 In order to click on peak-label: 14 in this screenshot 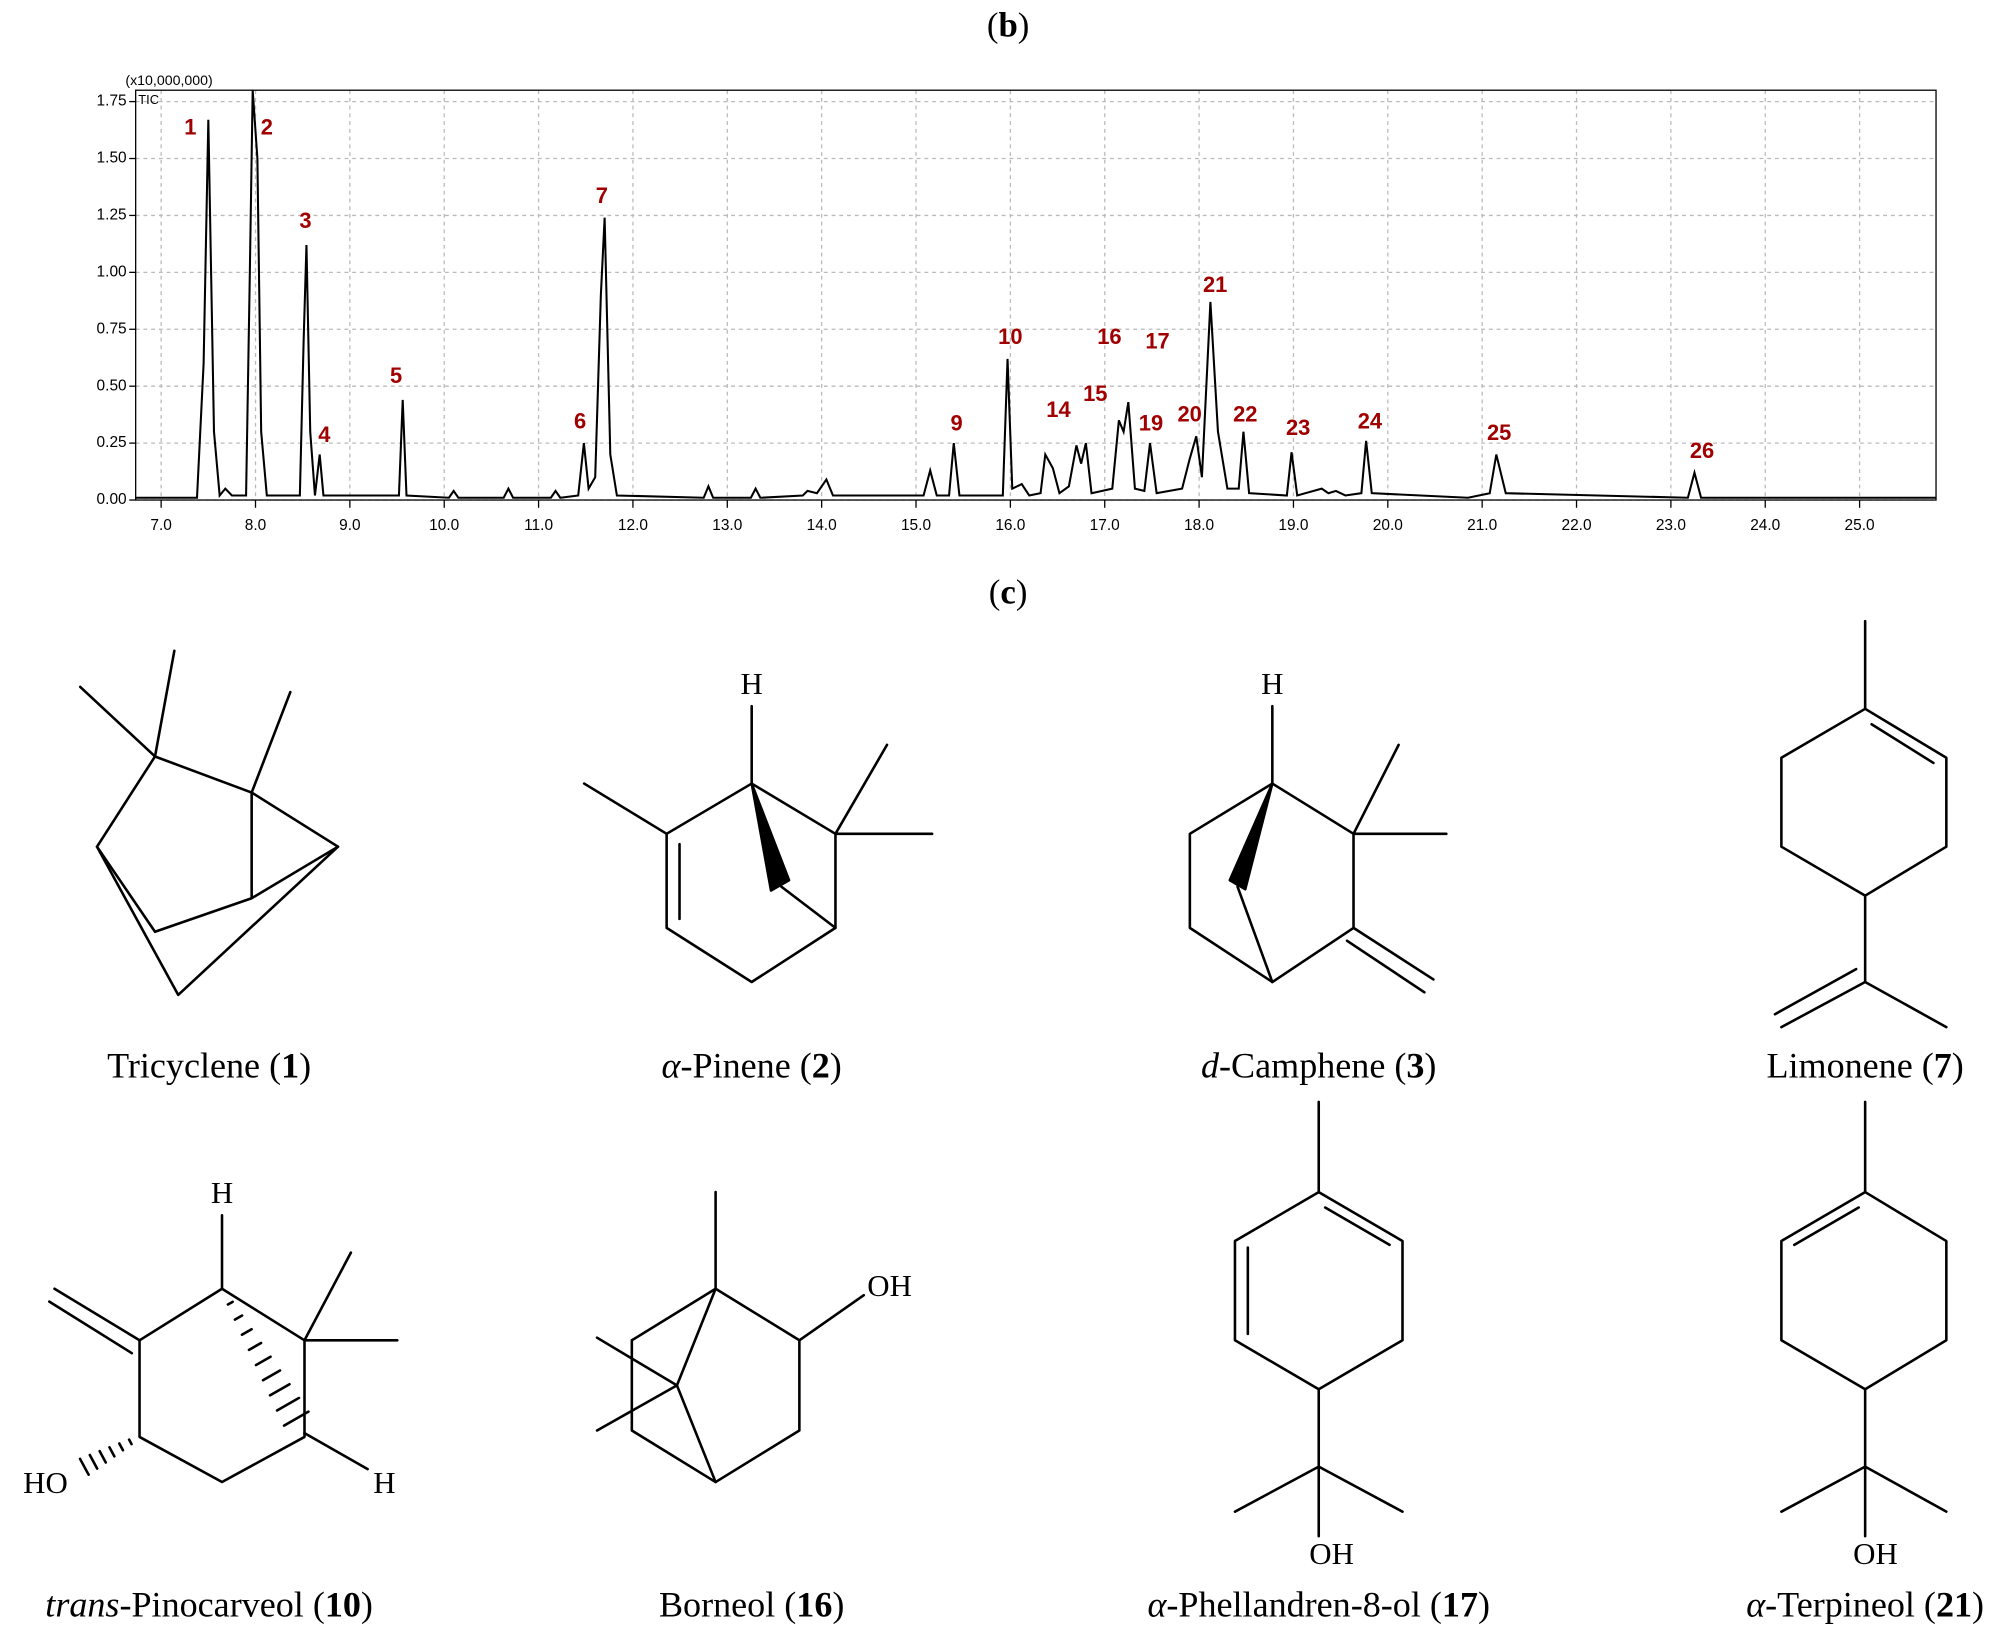, I will do `click(1058, 409)`.